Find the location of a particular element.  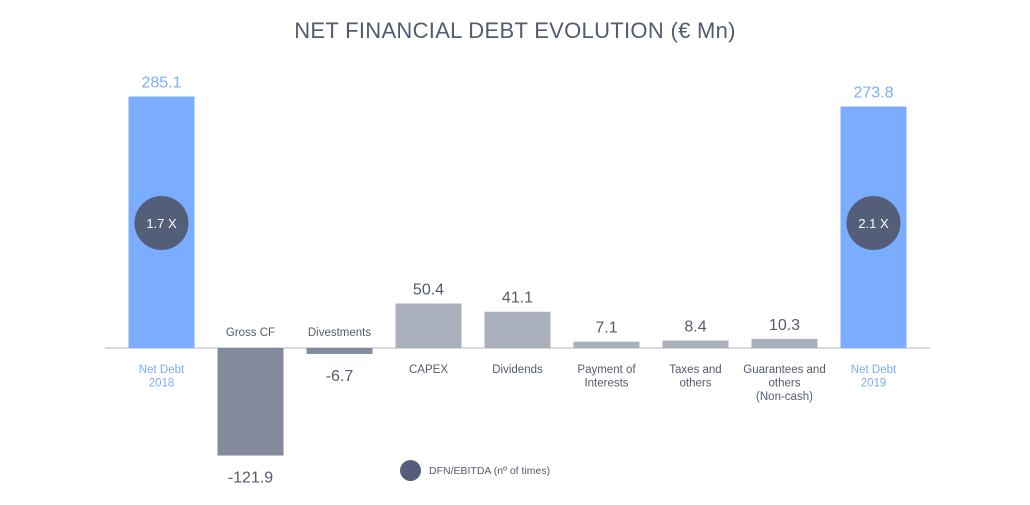

value-label-6: 8.4 is located at coordinates (695, 327).